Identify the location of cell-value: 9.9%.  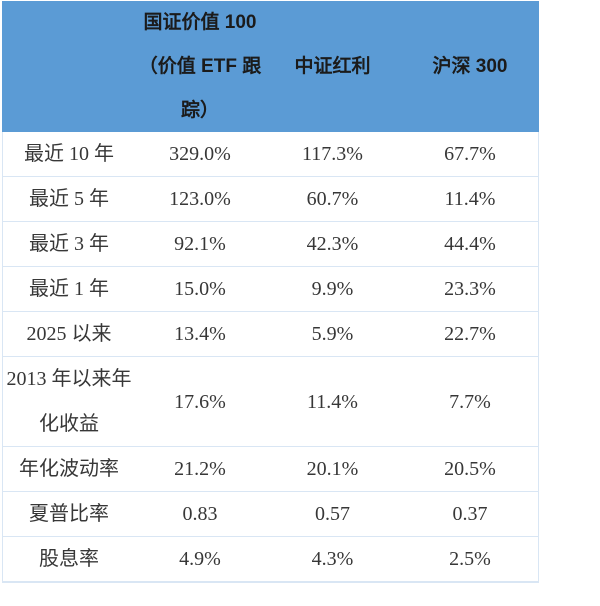
(332, 289).